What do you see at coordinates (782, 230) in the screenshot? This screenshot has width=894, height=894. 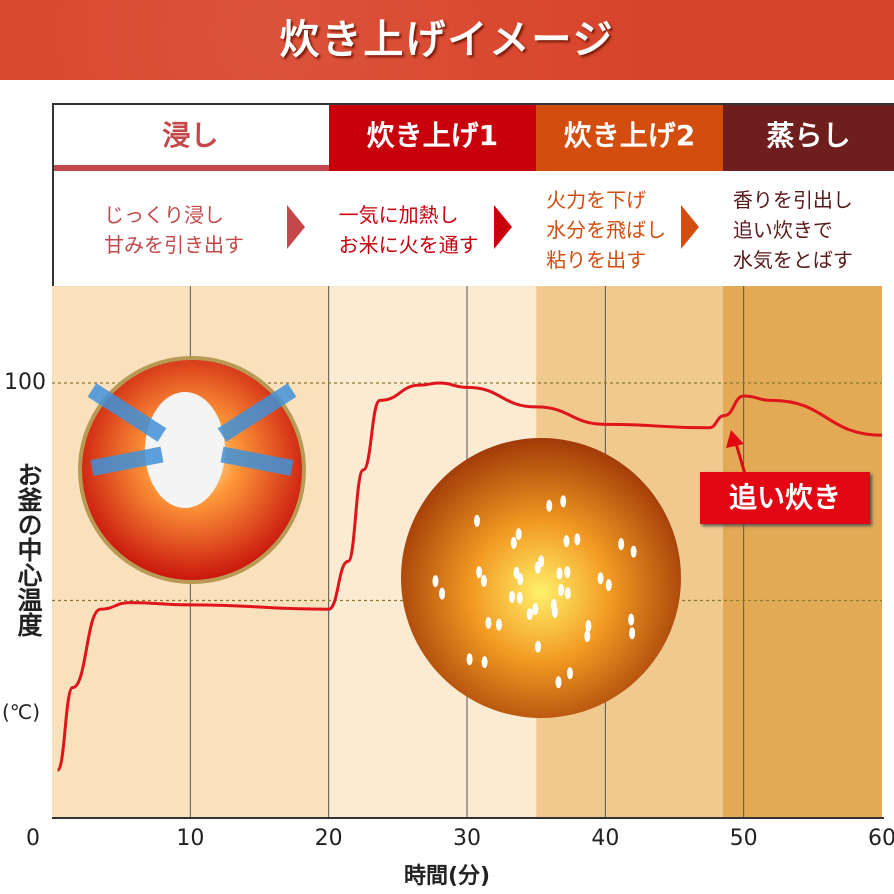 I see `stage-description-line: 追い炊きで` at bounding box center [782, 230].